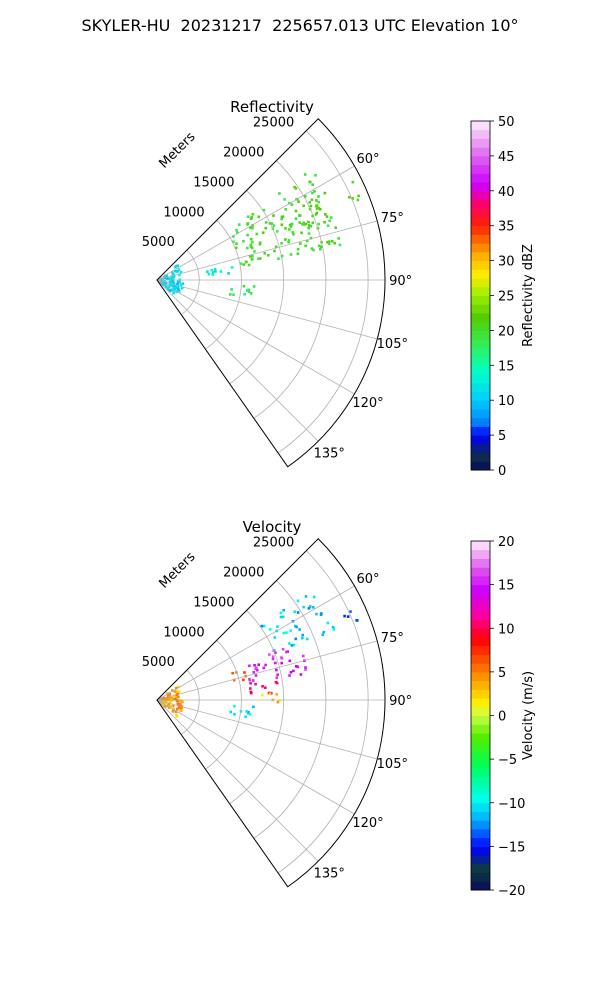 The height and width of the screenshot is (1000, 600). What do you see at coordinates (158, 662) in the screenshot?
I see `v-range-tick-label: 5000` at bounding box center [158, 662].